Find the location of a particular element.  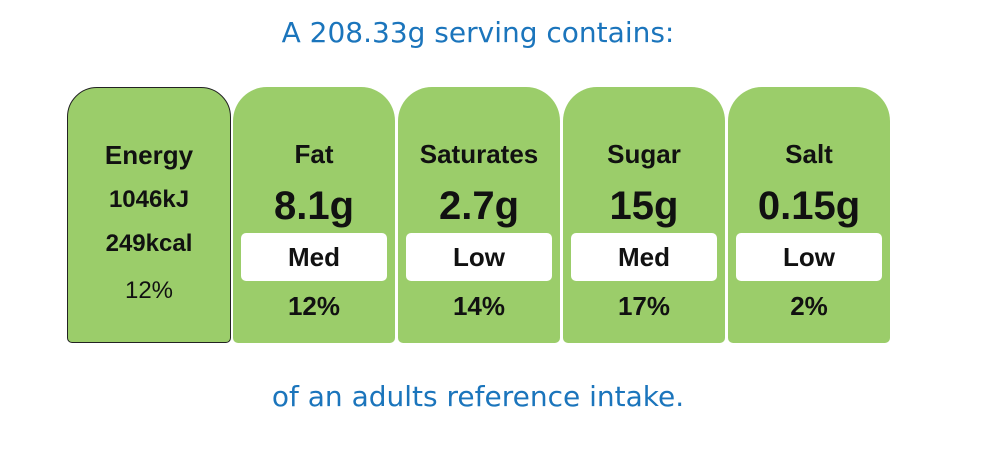

energy-kj: 1046kJ is located at coordinates (149, 199).